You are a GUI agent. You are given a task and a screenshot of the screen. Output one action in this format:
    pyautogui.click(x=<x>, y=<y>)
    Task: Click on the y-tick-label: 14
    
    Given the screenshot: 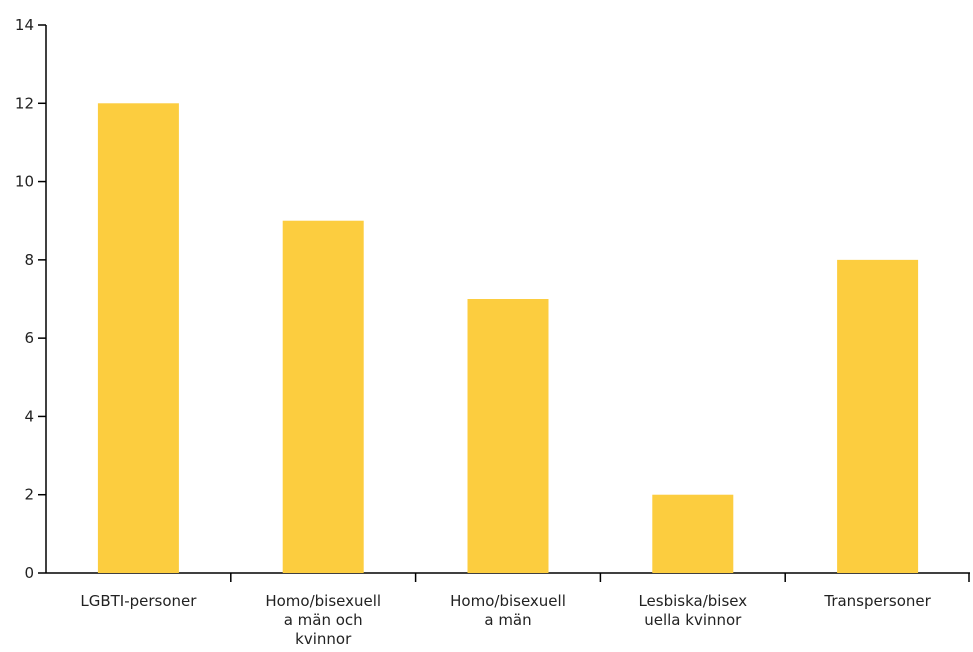 What is the action you would take?
    pyautogui.click(x=24, y=25)
    